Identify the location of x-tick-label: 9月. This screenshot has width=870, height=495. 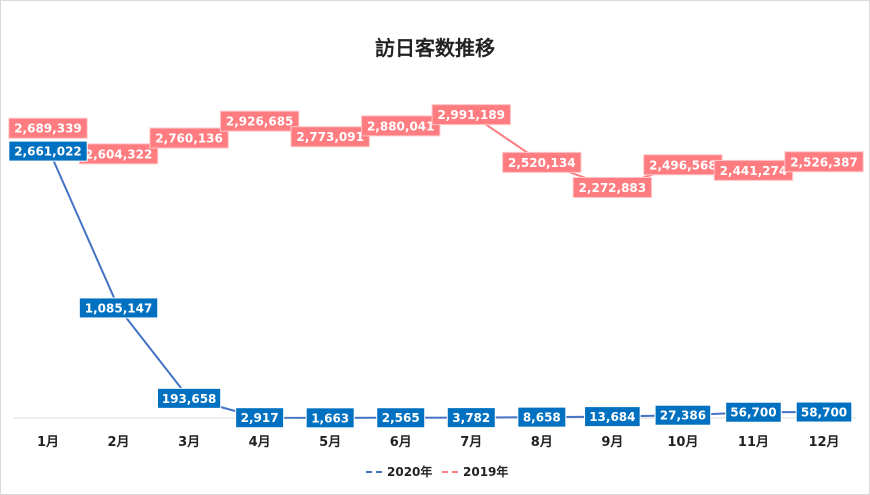
(612, 442).